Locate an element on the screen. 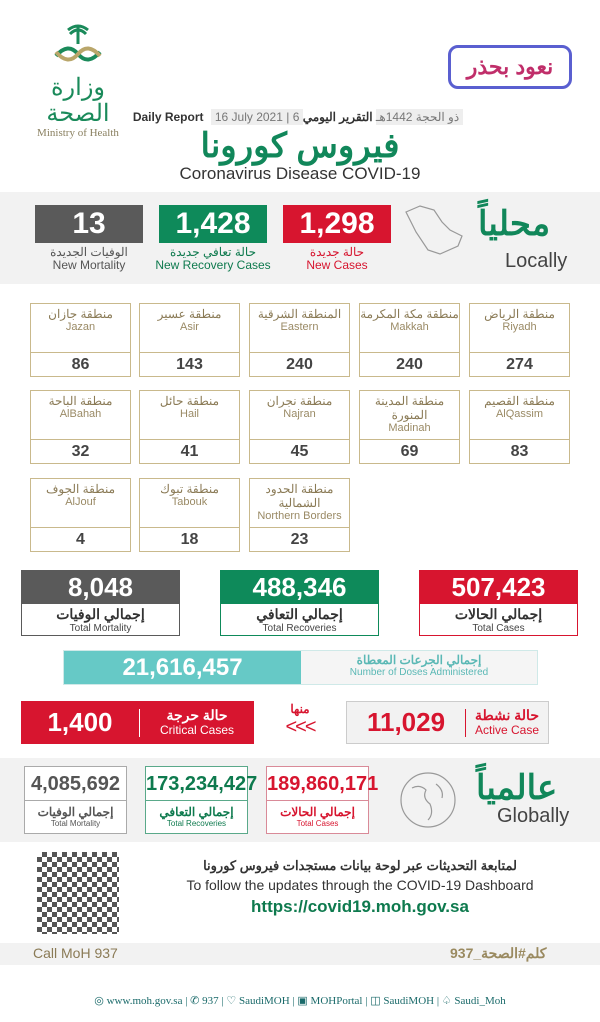 This screenshot has width=600, height=1022. region-value: 18 is located at coordinates (189, 539).